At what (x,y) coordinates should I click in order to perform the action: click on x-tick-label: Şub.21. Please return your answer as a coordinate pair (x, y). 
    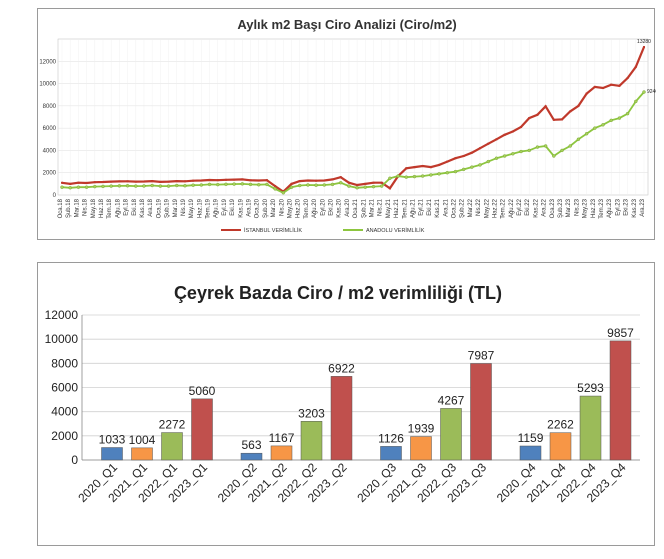
    Looking at the image, I should click on (364, 208).